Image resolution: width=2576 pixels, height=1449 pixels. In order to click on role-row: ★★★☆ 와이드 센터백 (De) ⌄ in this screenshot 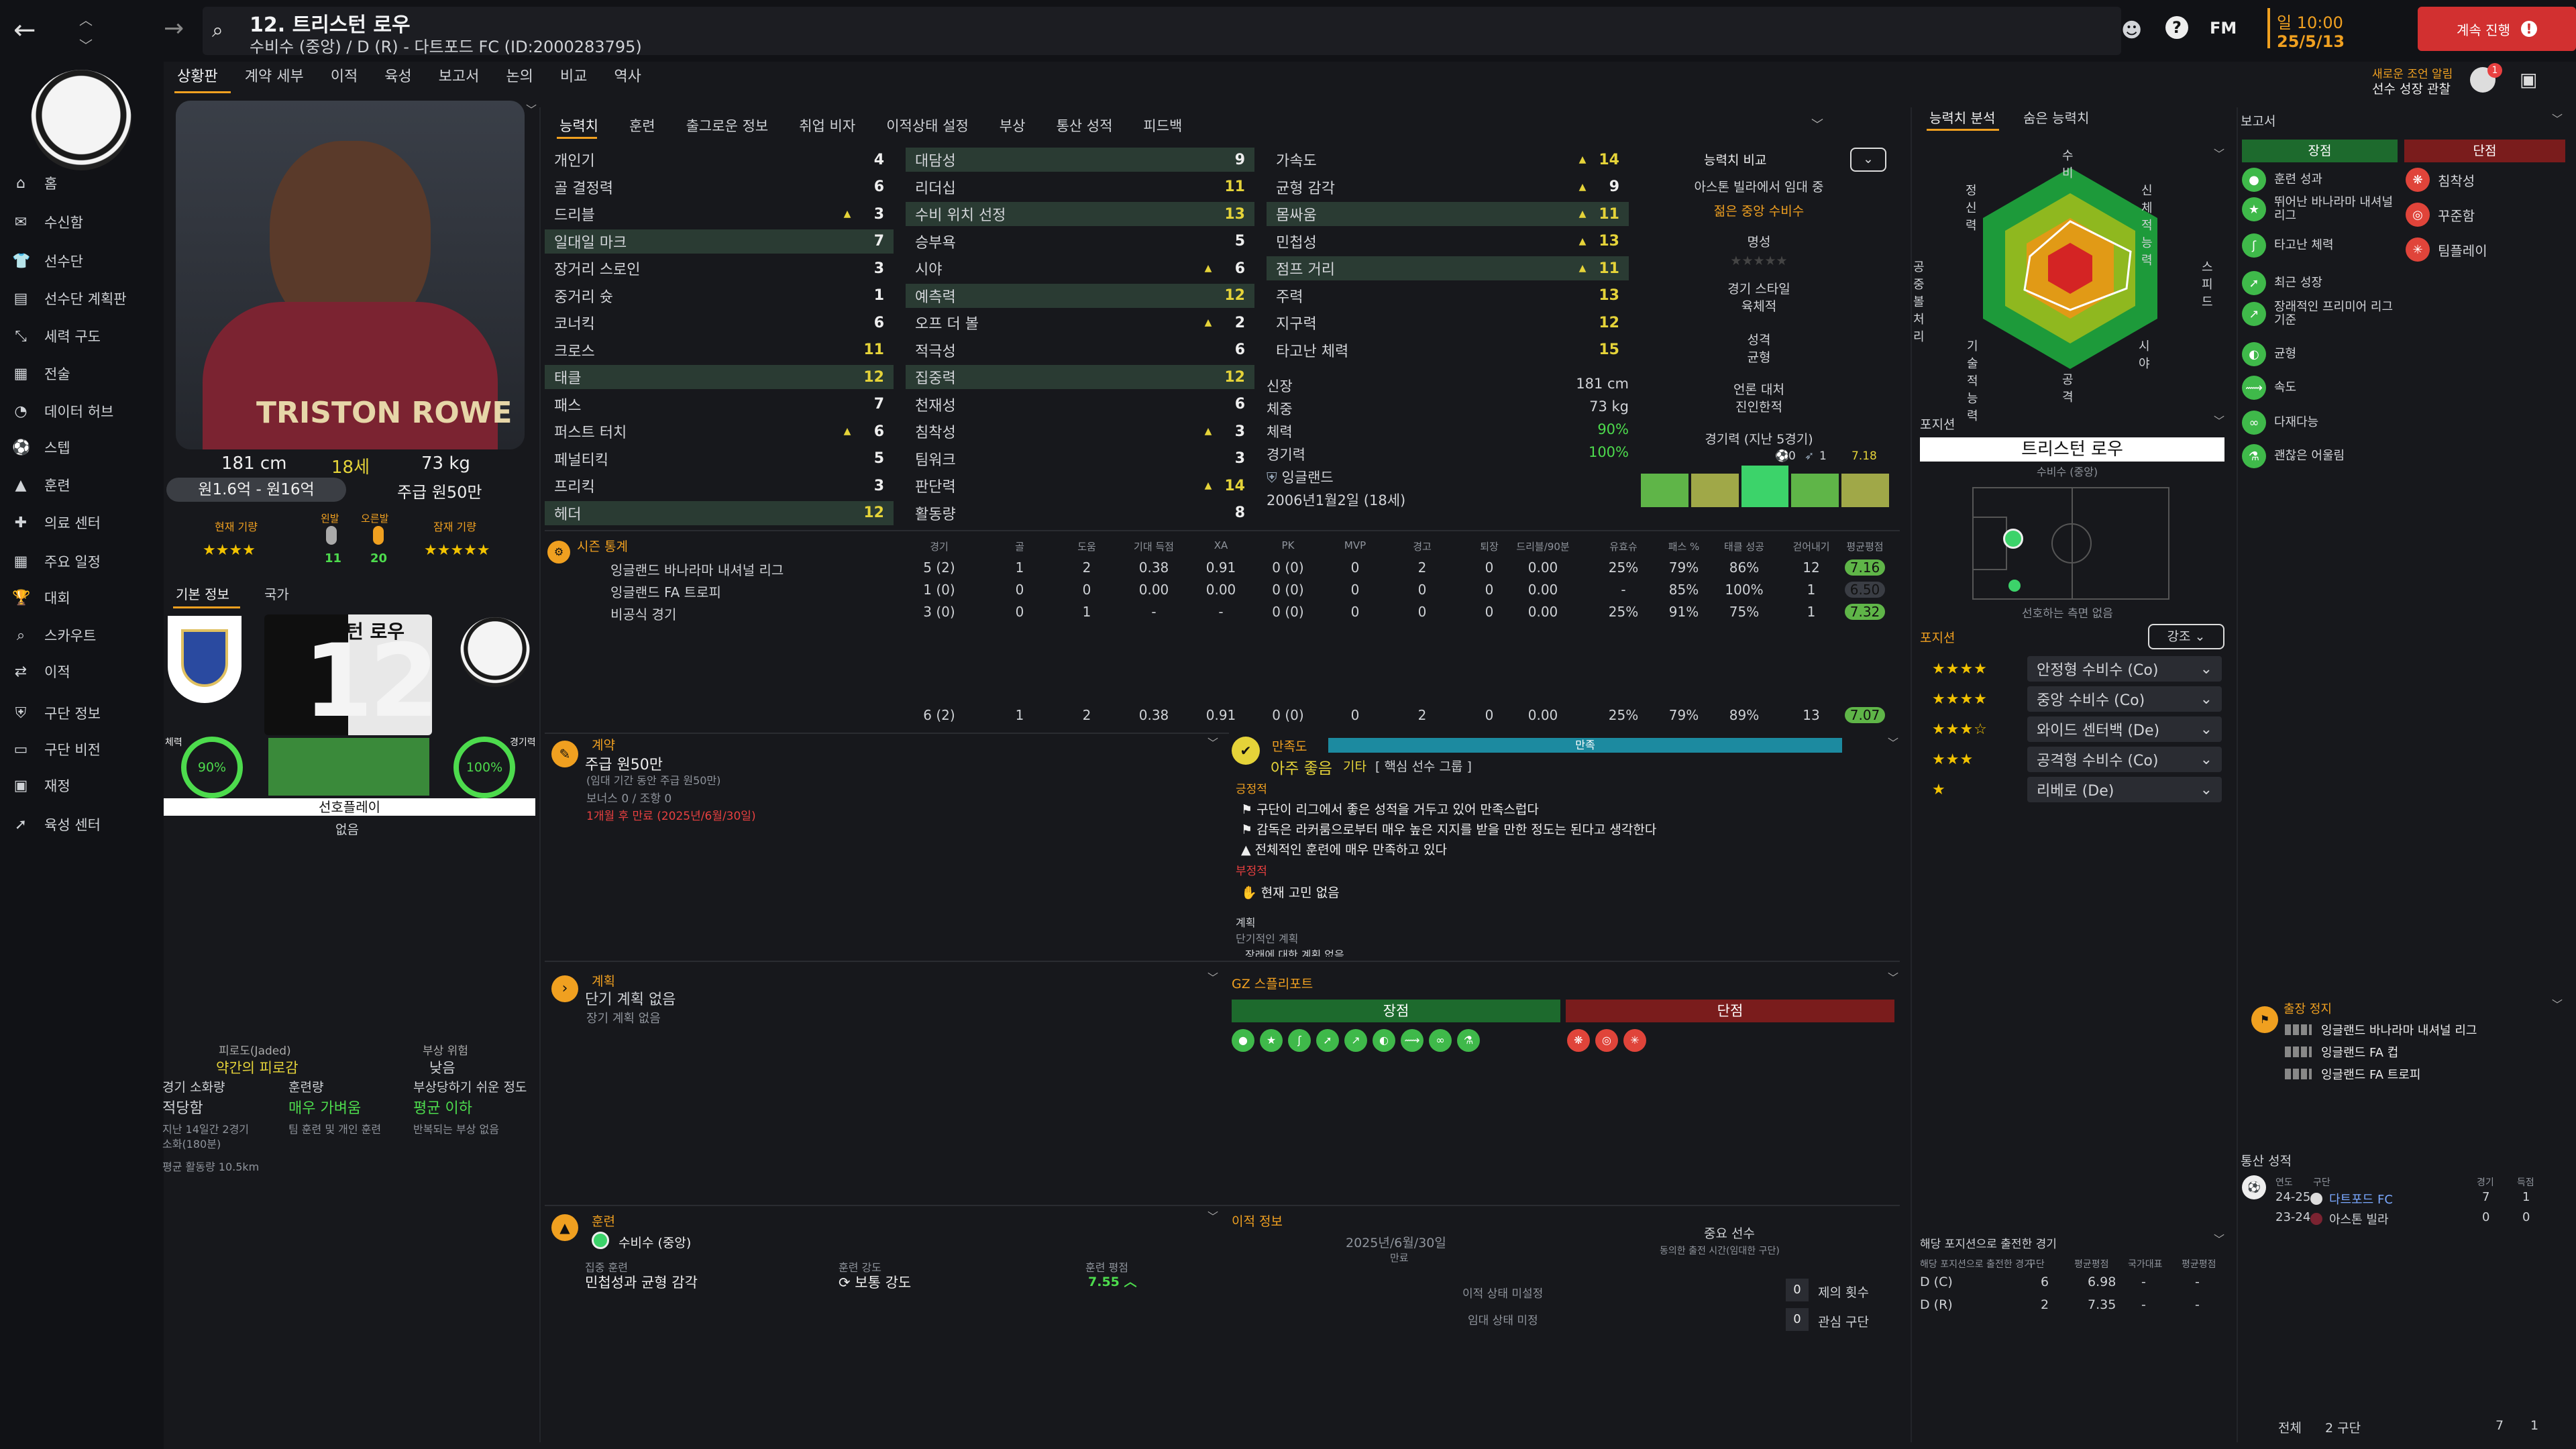, I will do `click(2071, 729)`.